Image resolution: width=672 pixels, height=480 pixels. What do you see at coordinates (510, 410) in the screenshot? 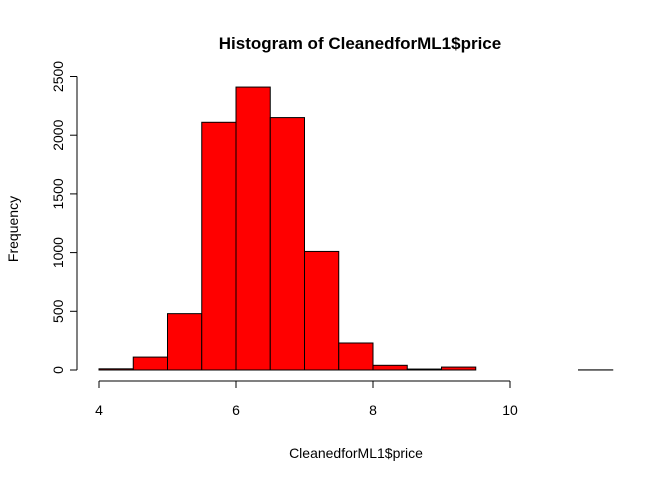
I see `x-tick-label: 10` at bounding box center [510, 410].